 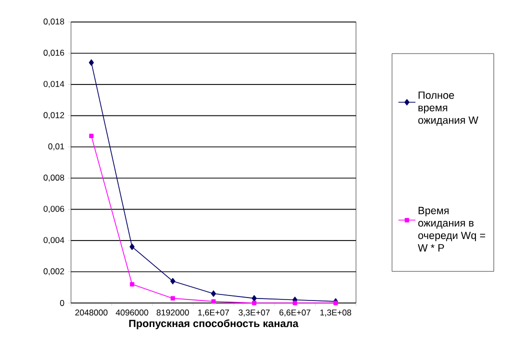 I want to click on x-tick-label: 4096000, so click(x=132, y=313).